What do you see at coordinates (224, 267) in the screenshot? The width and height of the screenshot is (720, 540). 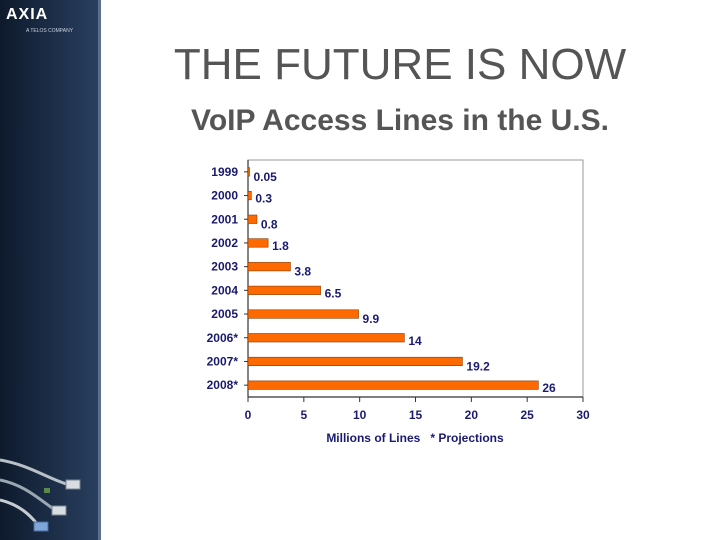 I see `category-label-4: 2003` at bounding box center [224, 267].